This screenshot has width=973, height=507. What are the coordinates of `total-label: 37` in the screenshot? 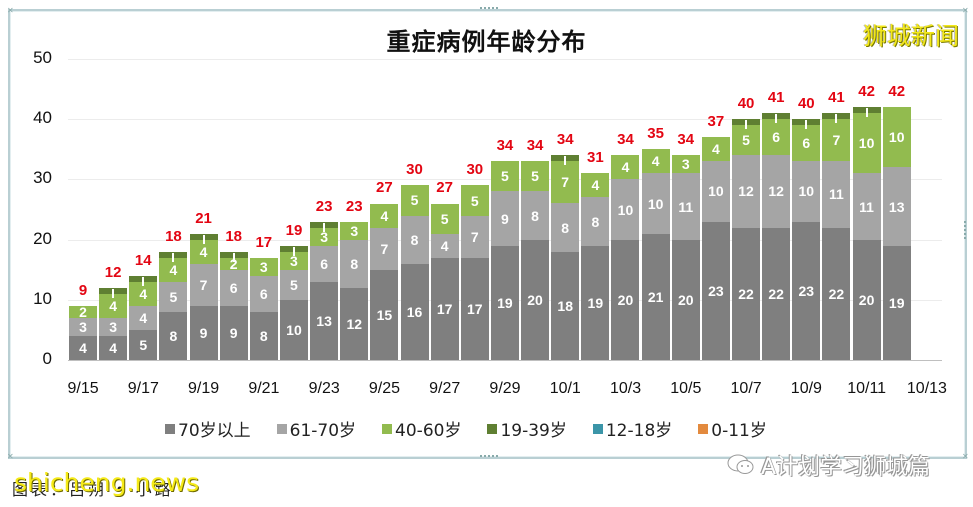 It's located at (716, 122).